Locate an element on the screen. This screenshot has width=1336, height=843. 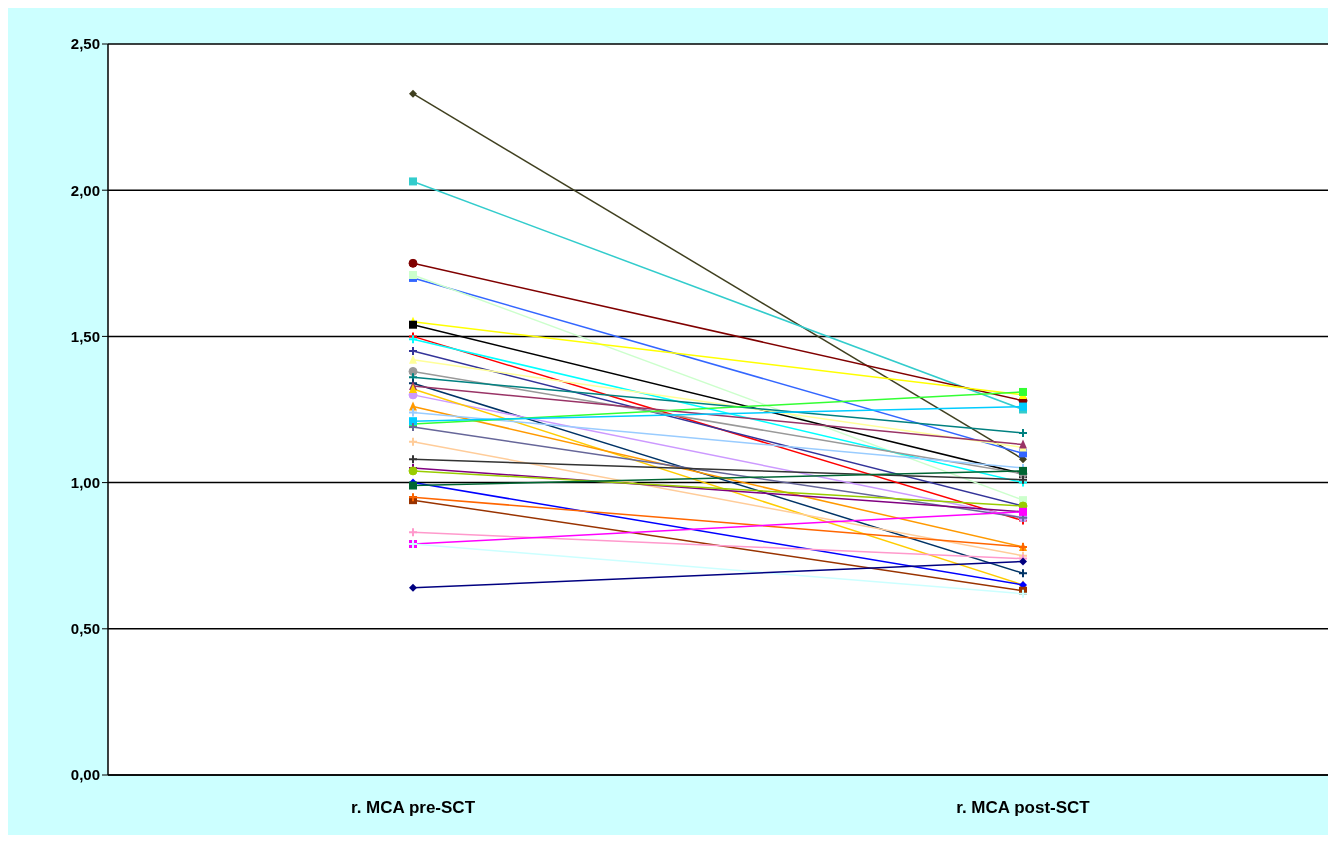
y-tick-label: 1,50 is located at coordinates (85, 336).